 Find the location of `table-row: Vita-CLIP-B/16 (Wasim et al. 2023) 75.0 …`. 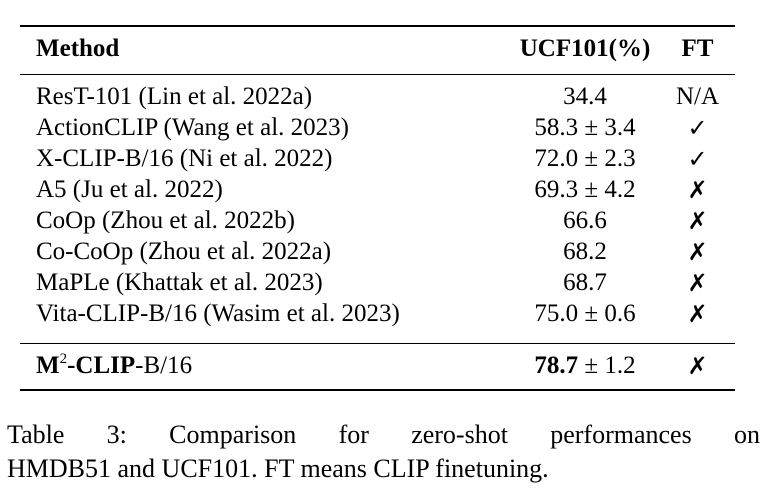

table-row: Vita-CLIP-B/16 (Wasim et al. 2023) 75.0 … is located at coordinates (377, 314).